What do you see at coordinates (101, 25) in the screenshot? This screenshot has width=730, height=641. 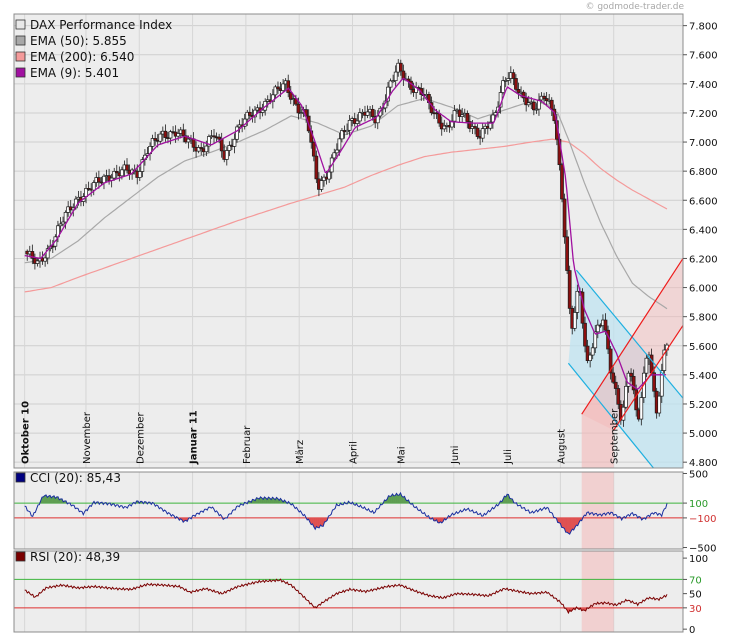 I see `price-legend-label: DAX Performance Index` at bounding box center [101, 25].